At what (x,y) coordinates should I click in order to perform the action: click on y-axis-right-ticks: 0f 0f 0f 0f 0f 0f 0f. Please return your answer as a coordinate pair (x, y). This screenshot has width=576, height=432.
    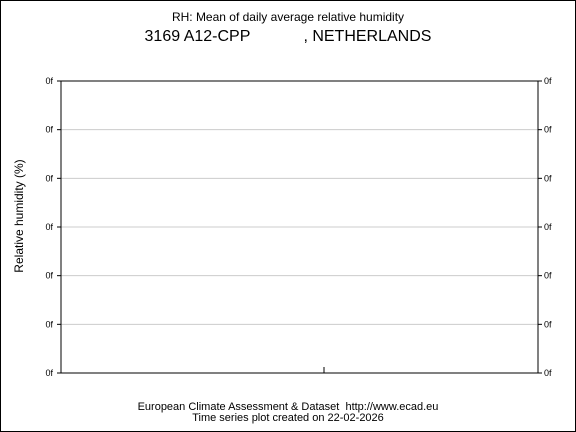
    Looking at the image, I should click on (545, 227).